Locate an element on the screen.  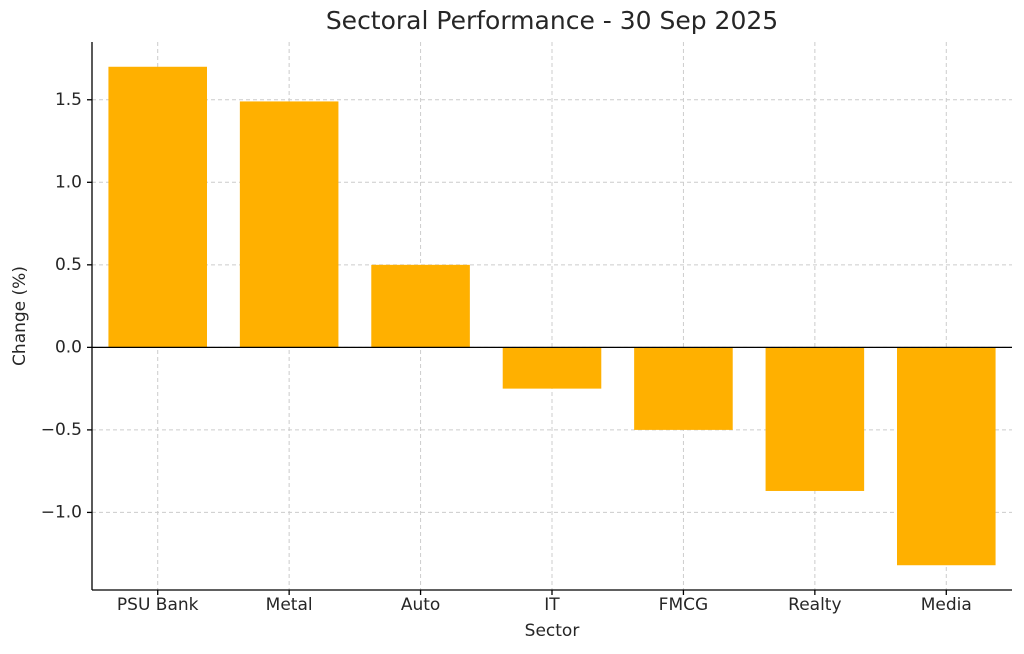
y-axis-label: Change (%) is located at coordinates (20, 316).